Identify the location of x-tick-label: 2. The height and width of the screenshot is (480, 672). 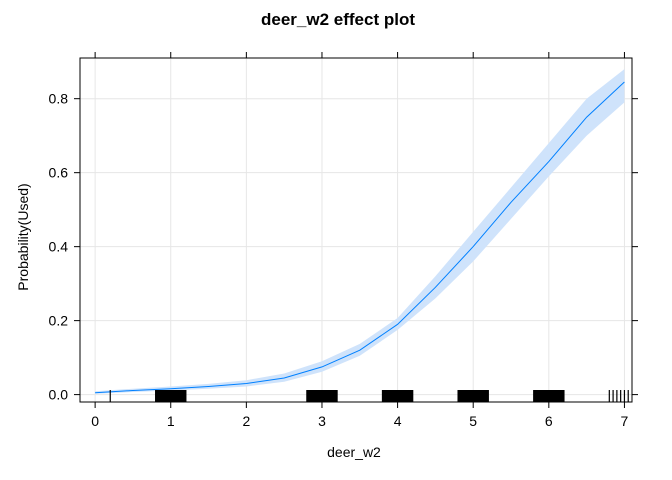
(246, 421).